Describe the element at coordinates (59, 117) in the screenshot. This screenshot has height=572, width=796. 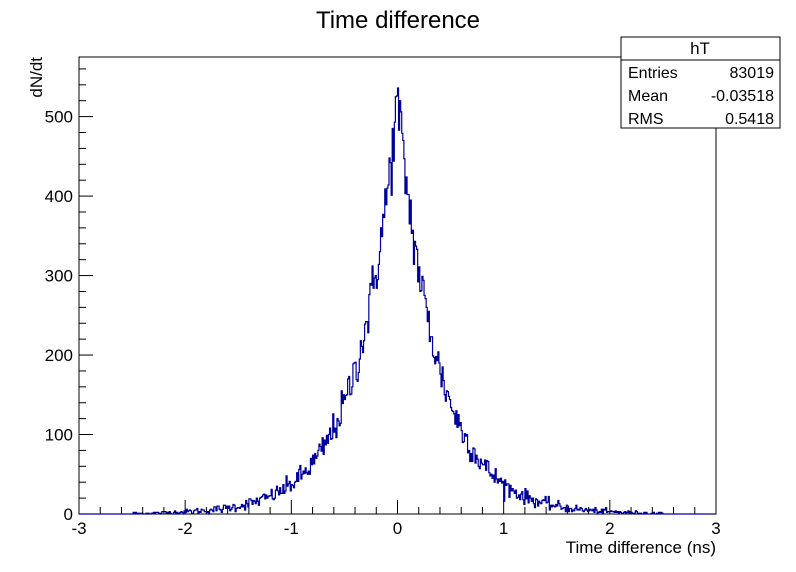
I see `y-tick-label: 500` at that location.